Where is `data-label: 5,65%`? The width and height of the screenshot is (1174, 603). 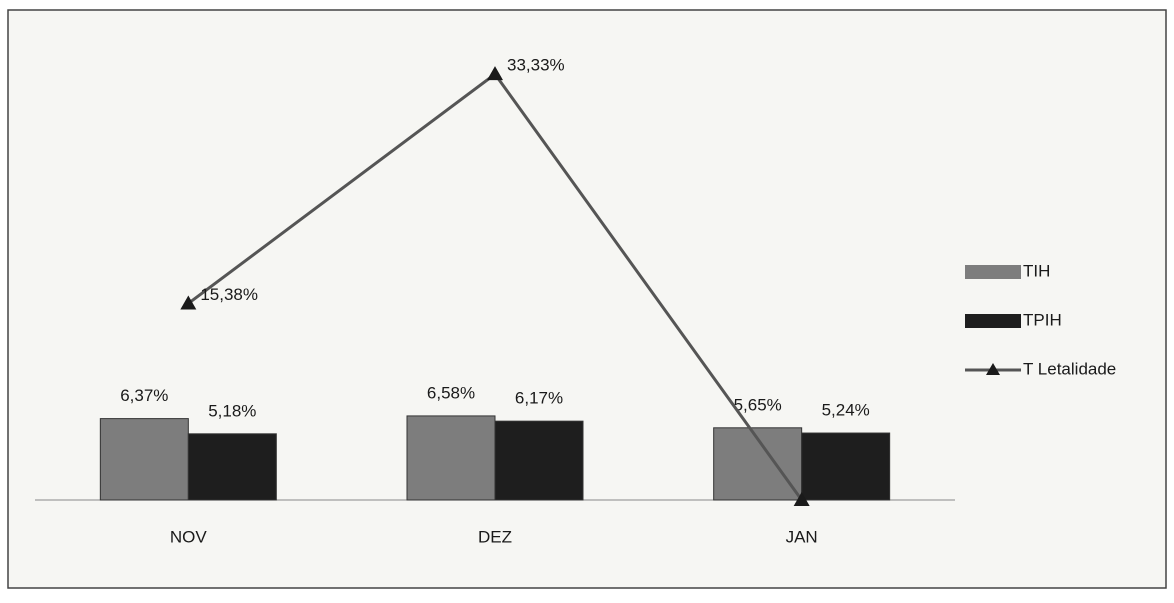 data-label: 5,65% is located at coordinates (758, 404).